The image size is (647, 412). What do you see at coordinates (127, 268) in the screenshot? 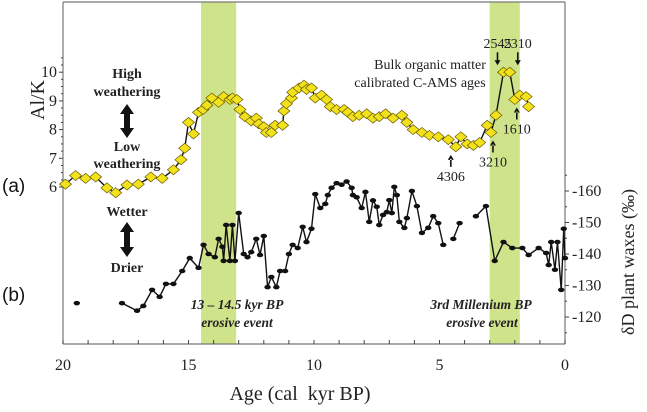
I see `label-drier: Drier` at bounding box center [127, 268].